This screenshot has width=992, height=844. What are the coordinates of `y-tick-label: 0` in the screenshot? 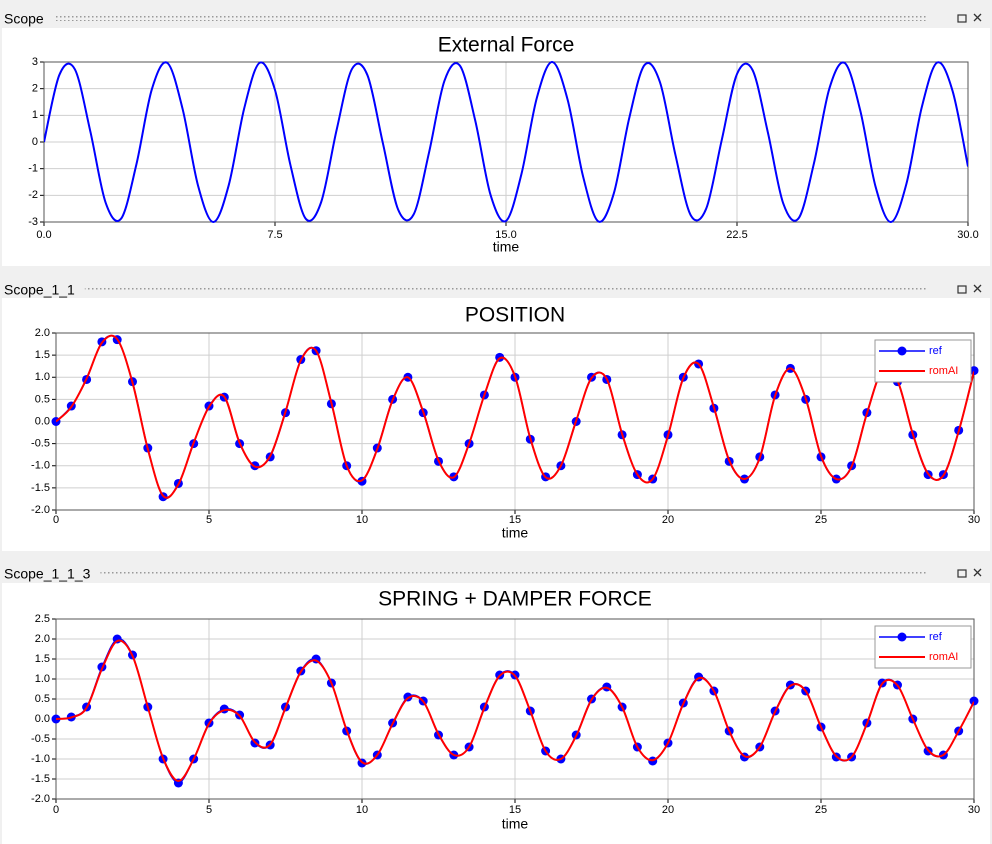 It's located at (35, 142).